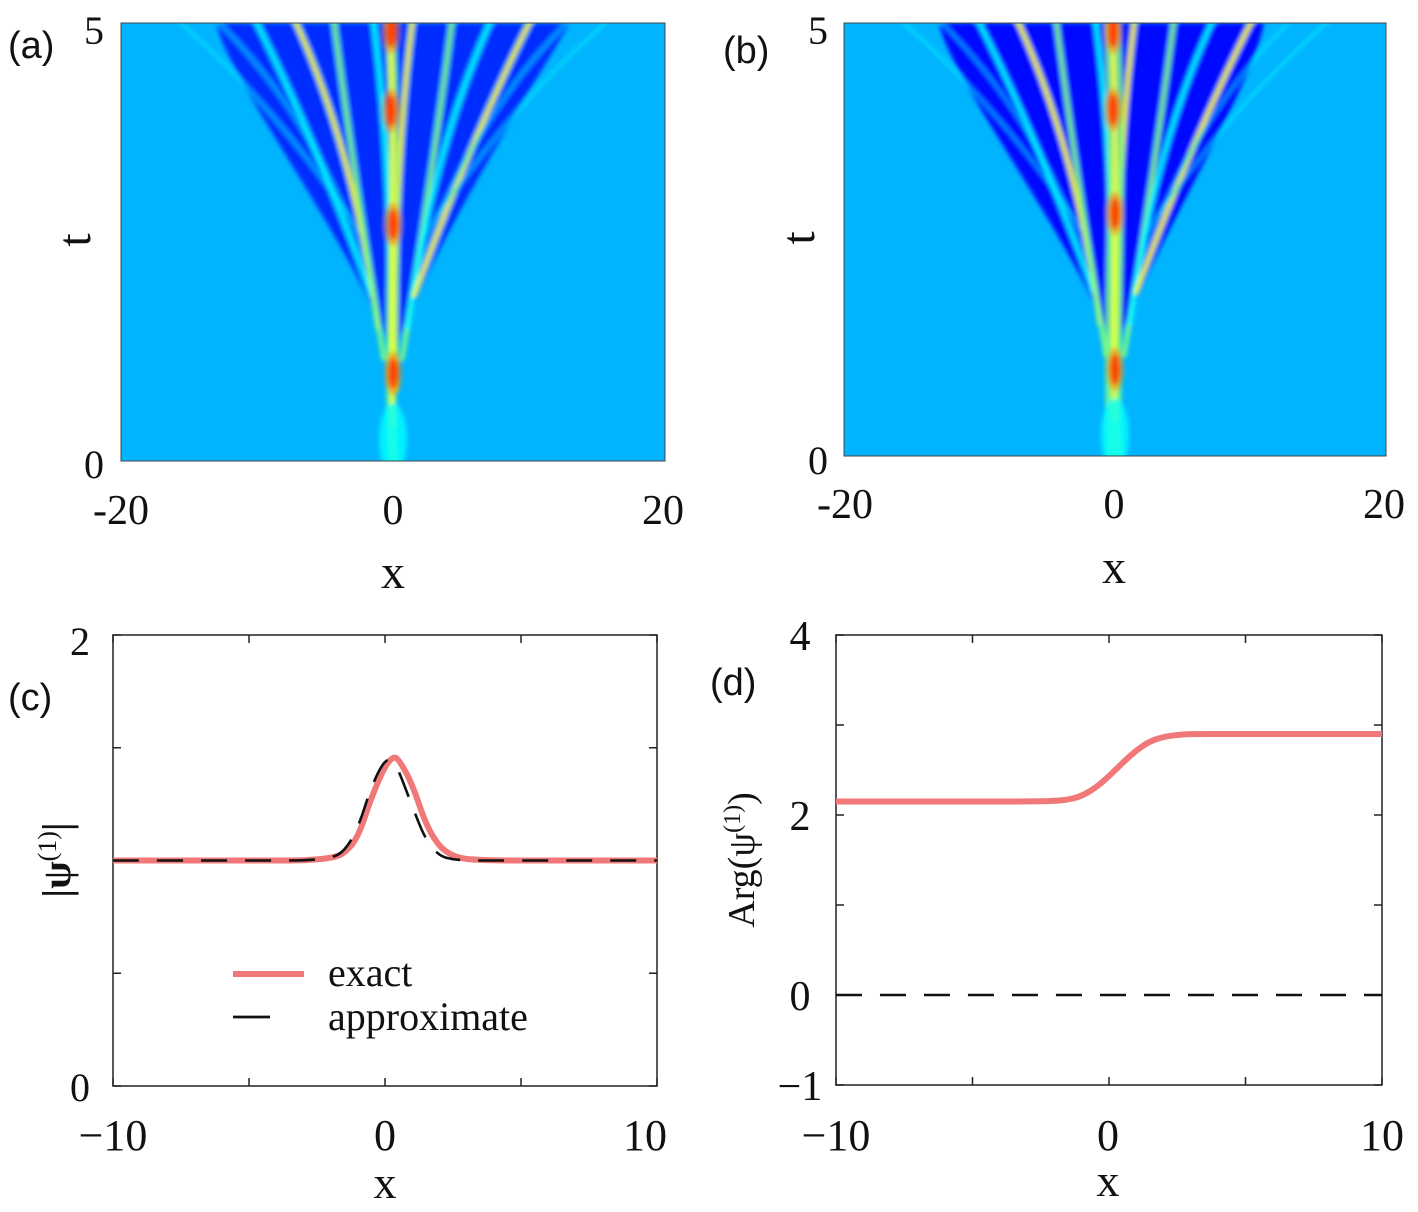 The height and width of the screenshot is (1212, 1418). What do you see at coordinates (370, 972) in the screenshot?
I see `legend-label-exact: exact` at bounding box center [370, 972].